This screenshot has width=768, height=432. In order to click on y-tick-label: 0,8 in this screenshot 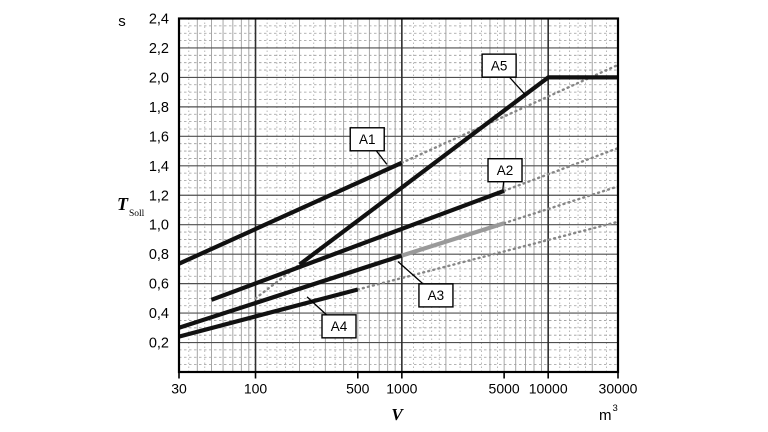, I will do `click(159, 255)`.